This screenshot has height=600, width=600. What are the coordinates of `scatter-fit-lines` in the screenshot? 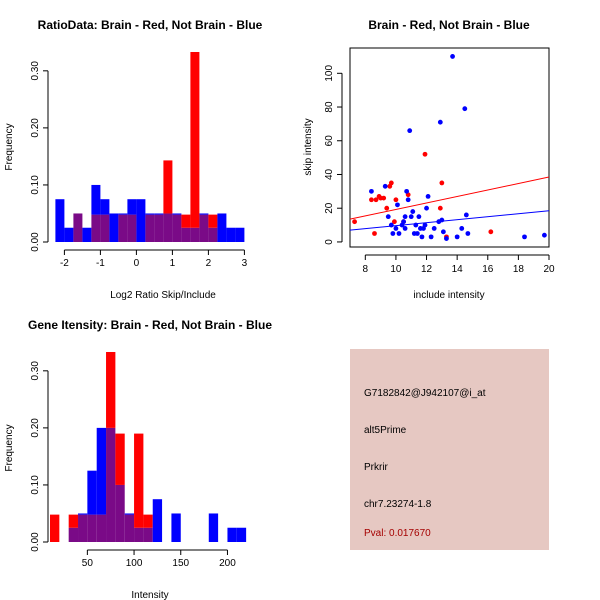 It's located at (449, 203).